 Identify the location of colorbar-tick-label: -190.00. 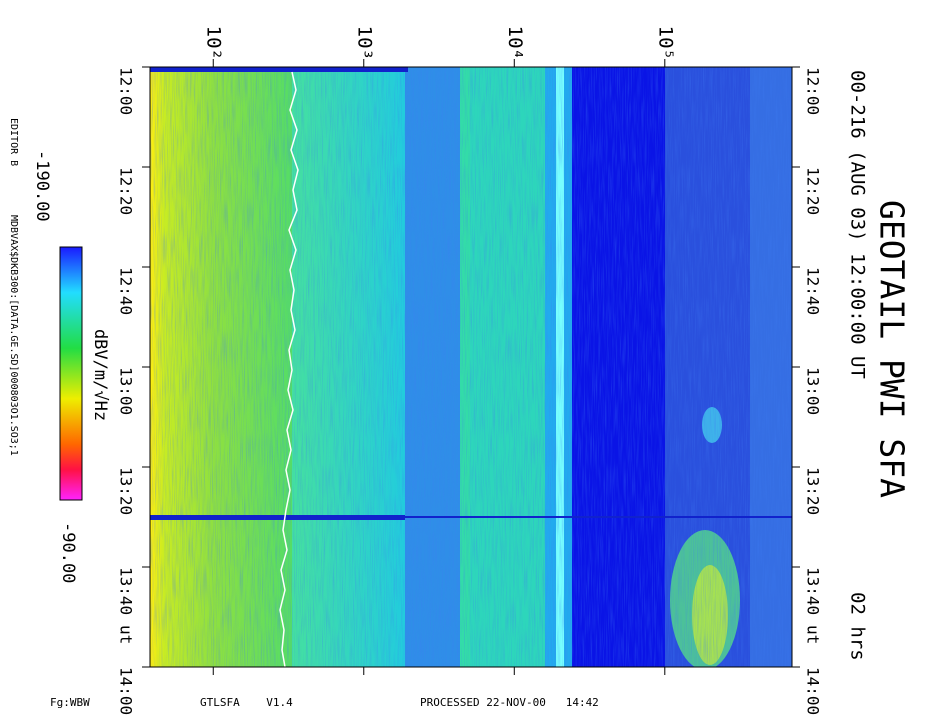
(42, 186).